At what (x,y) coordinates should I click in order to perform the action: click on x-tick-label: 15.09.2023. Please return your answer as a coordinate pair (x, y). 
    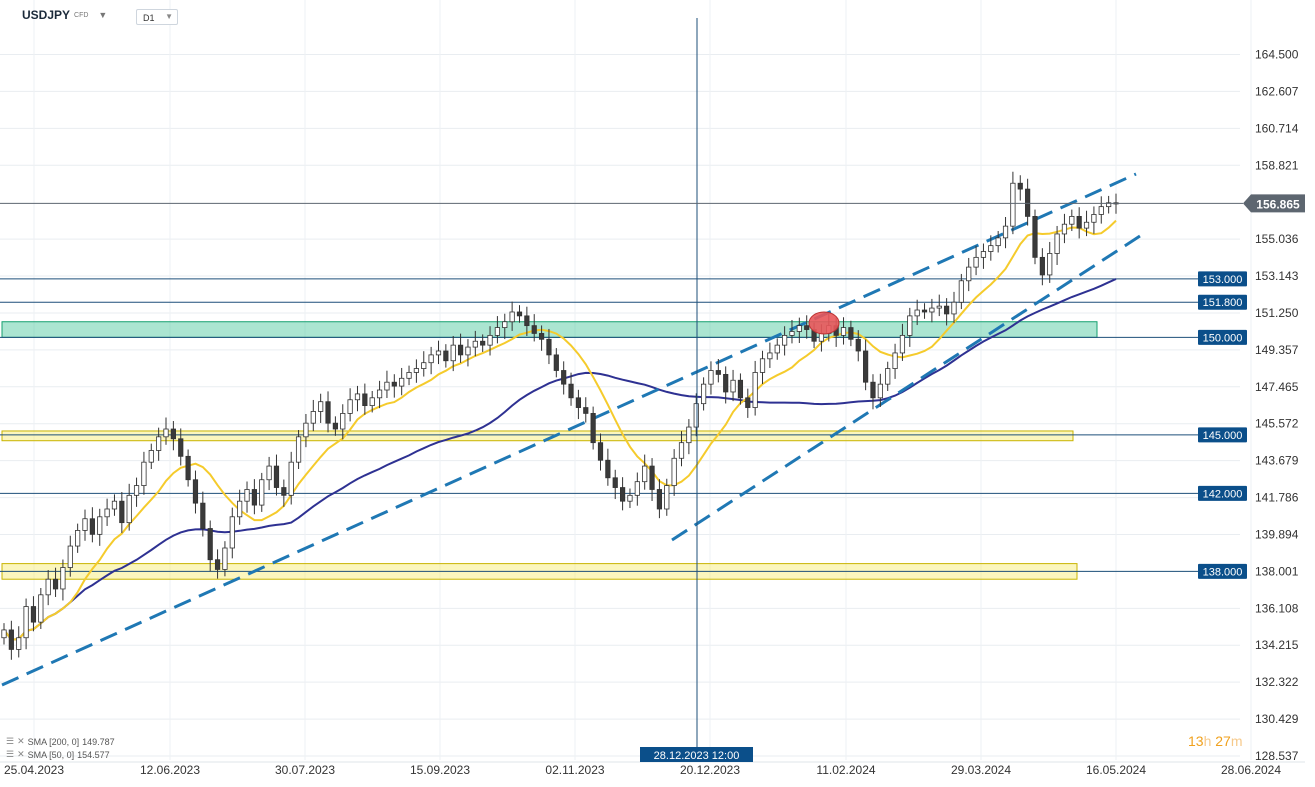
    Looking at the image, I should click on (440, 770).